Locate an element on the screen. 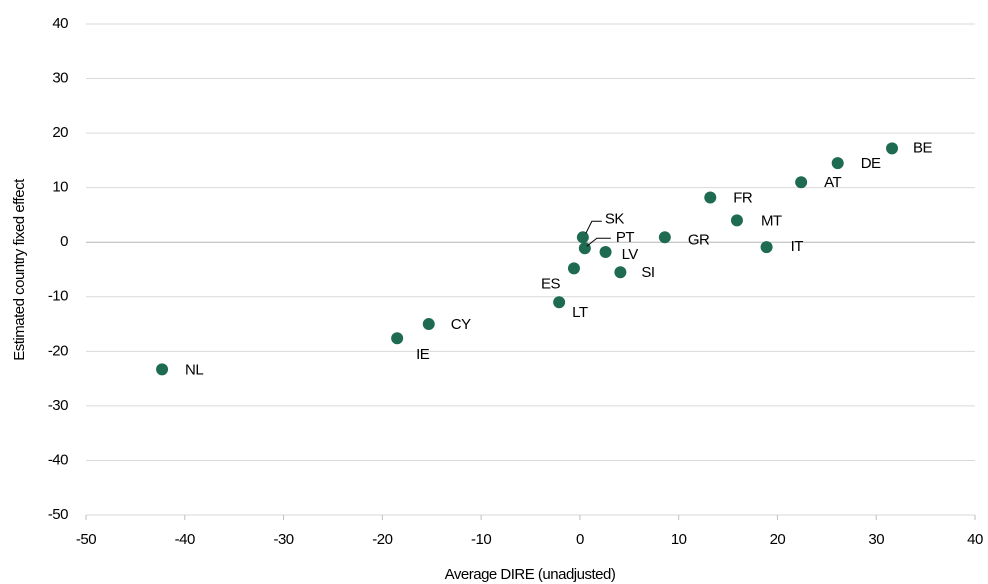 The width and height of the screenshot is (988, 584). point-label: AT is located at coordinates (832, 182).